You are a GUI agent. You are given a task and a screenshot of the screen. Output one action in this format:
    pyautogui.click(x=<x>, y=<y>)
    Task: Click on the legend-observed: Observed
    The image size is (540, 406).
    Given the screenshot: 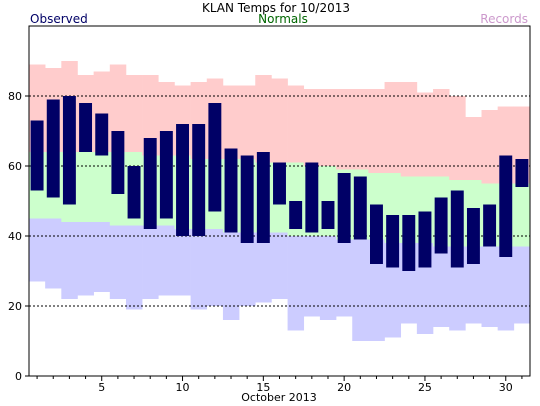 What is the action you would take?
    pyautogui.click(x=59, y=19)
    